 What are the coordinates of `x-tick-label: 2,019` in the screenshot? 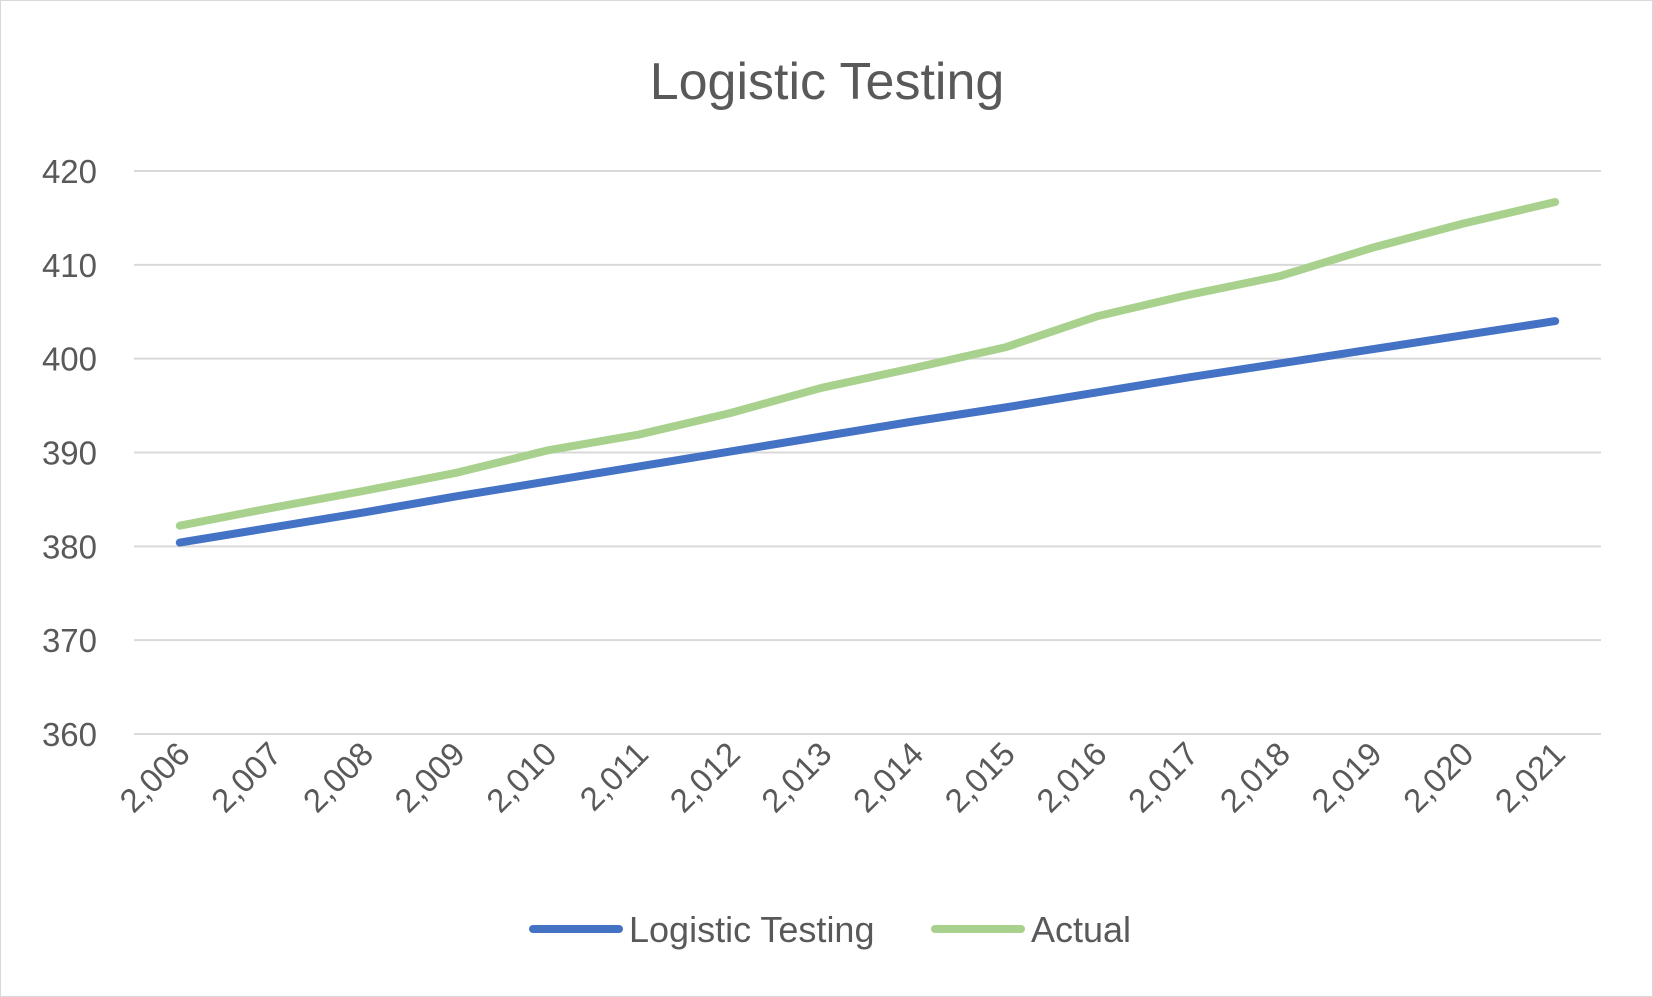 It's located at (1346, 777).